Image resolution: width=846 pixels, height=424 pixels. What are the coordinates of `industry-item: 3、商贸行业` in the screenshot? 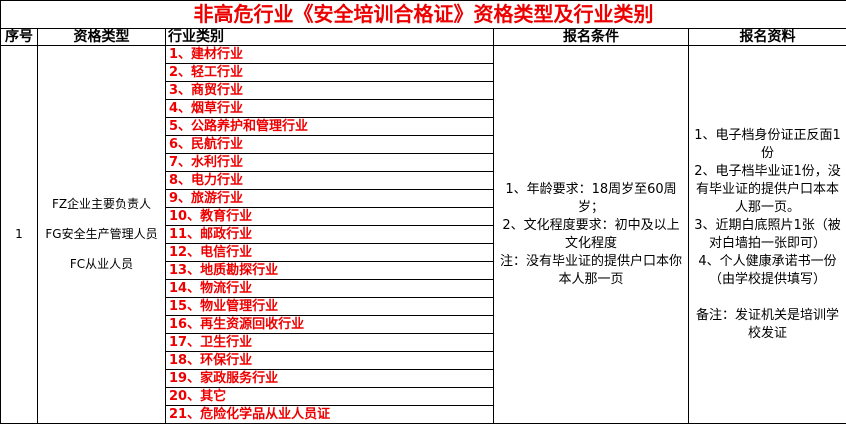 It's located at (329, 90).